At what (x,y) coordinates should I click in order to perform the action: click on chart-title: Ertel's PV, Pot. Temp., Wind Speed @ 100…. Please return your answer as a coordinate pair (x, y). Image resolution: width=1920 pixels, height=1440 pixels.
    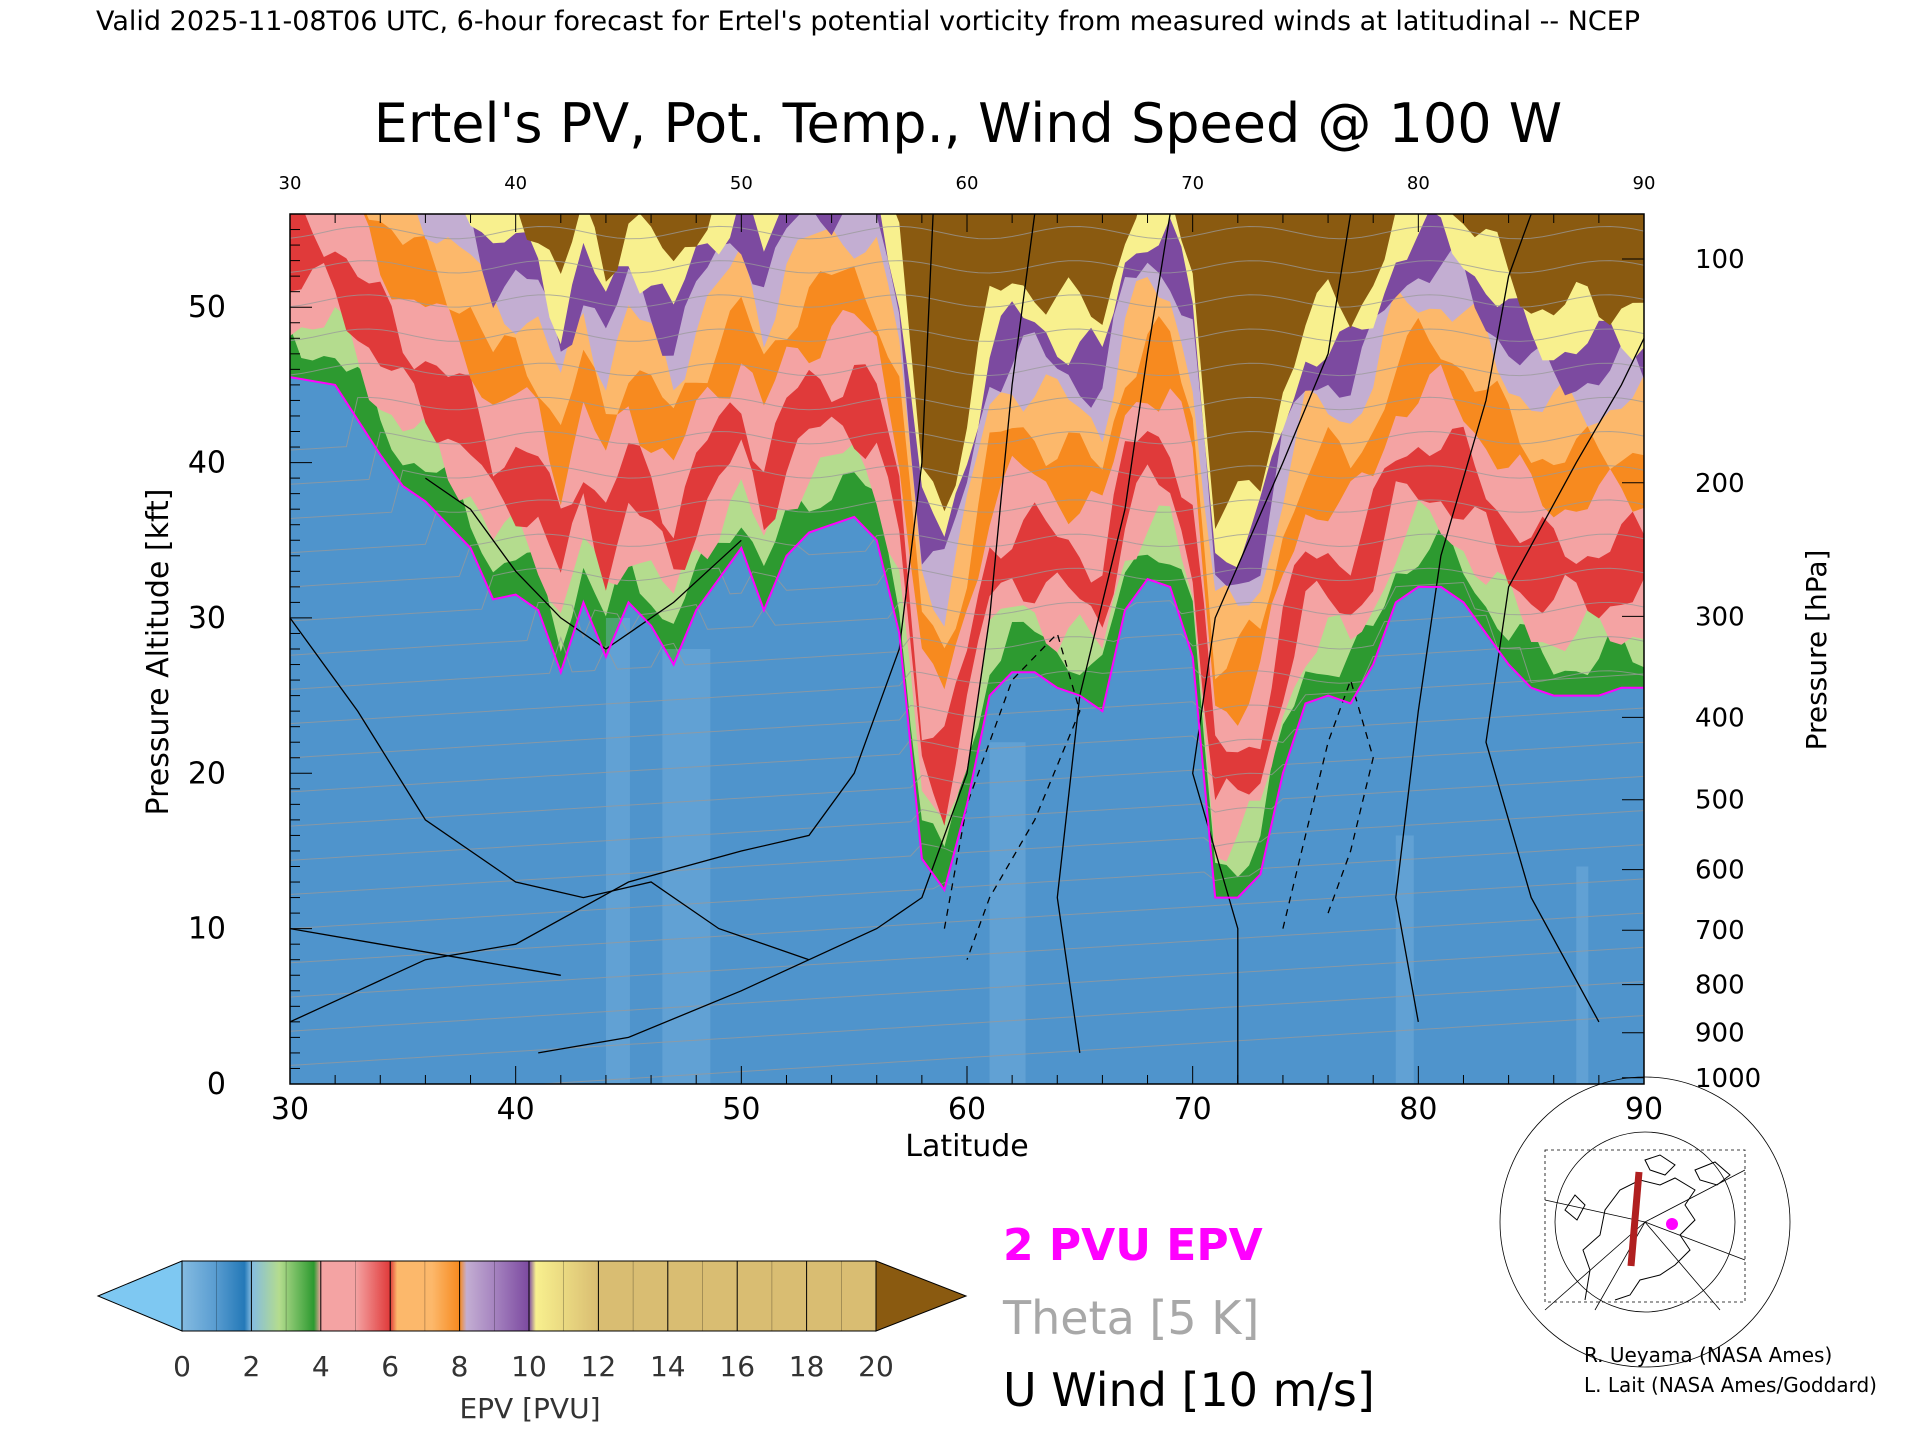
    Looking at the image, I should click on (968, 123).